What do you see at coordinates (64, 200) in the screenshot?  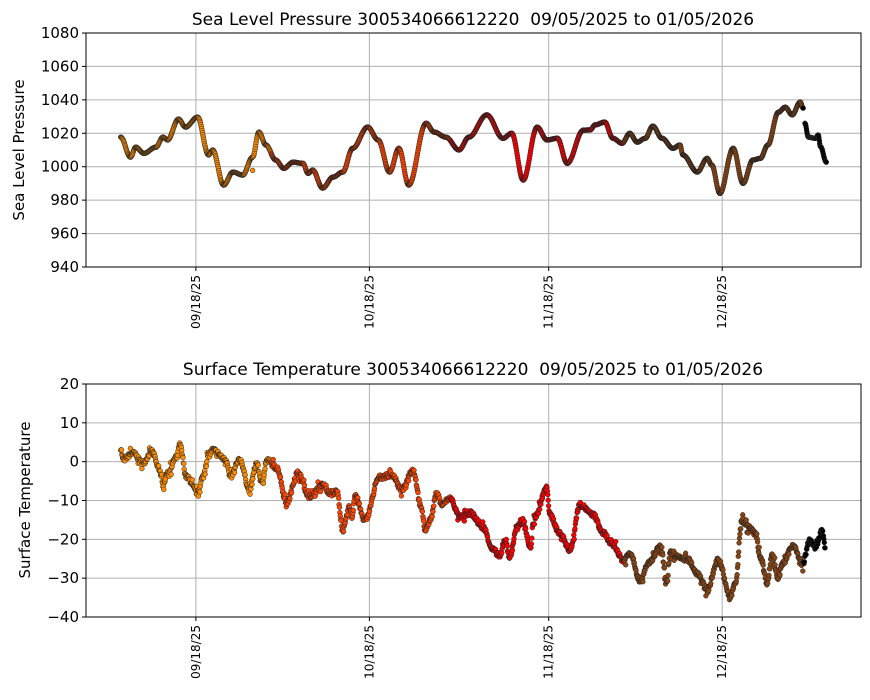 I see `y-tick-label: 980` at bounding box center [64, 200].